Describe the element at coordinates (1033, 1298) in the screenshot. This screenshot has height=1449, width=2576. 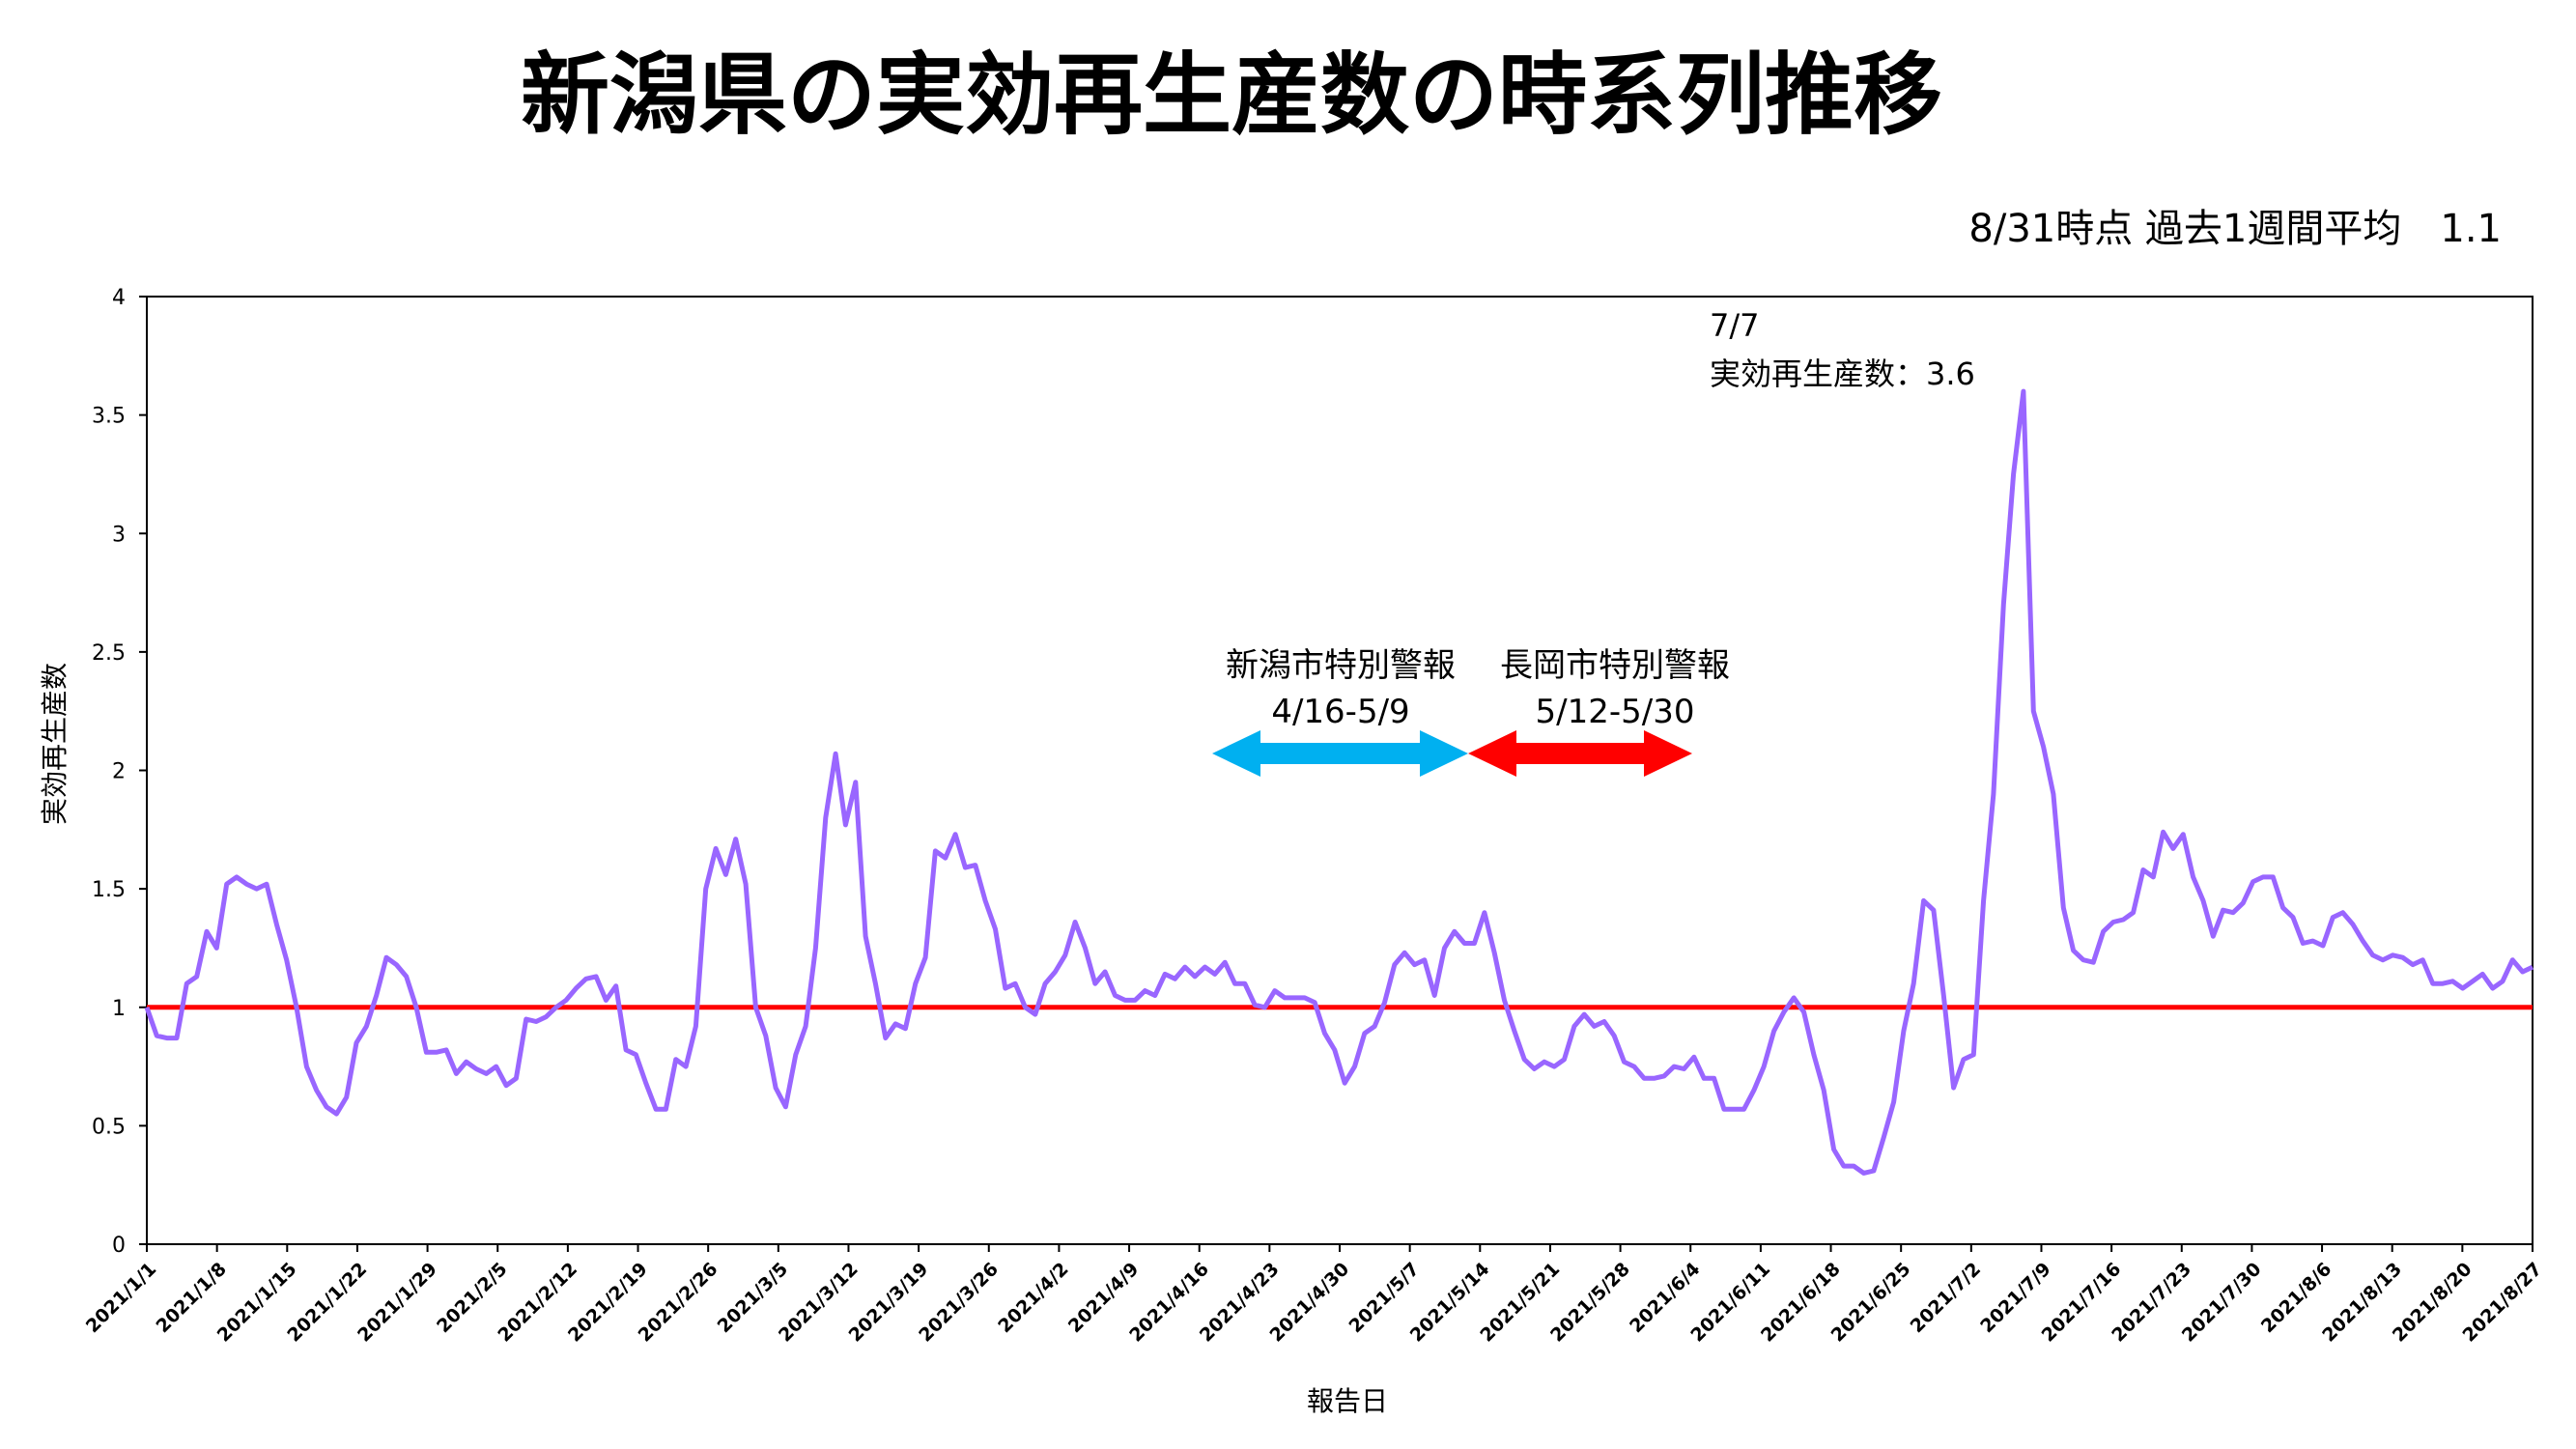
I see `x-tick-label: 2021/4/2` at that location.